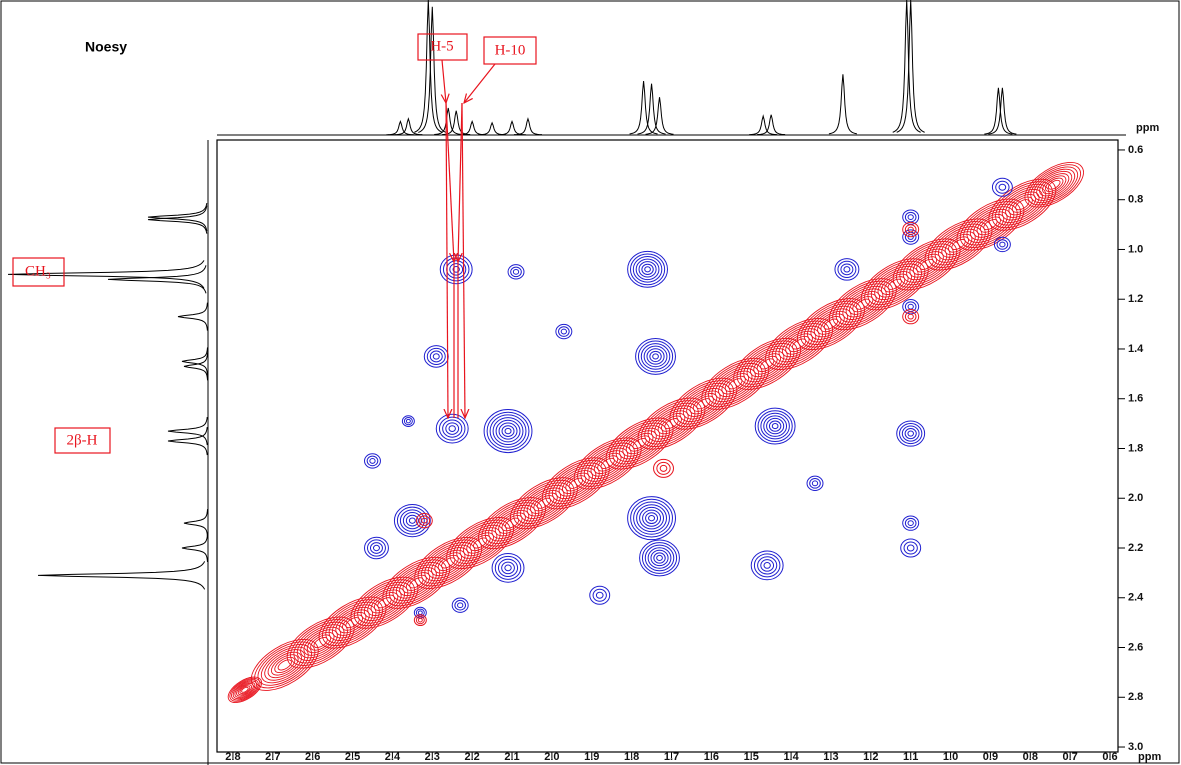 The height and width of the screenshot is (765, 1181). What do you see at coordinates (441, 46) in the screenshot?
I see `annotation: H-5` at bounding box center [441, 46].